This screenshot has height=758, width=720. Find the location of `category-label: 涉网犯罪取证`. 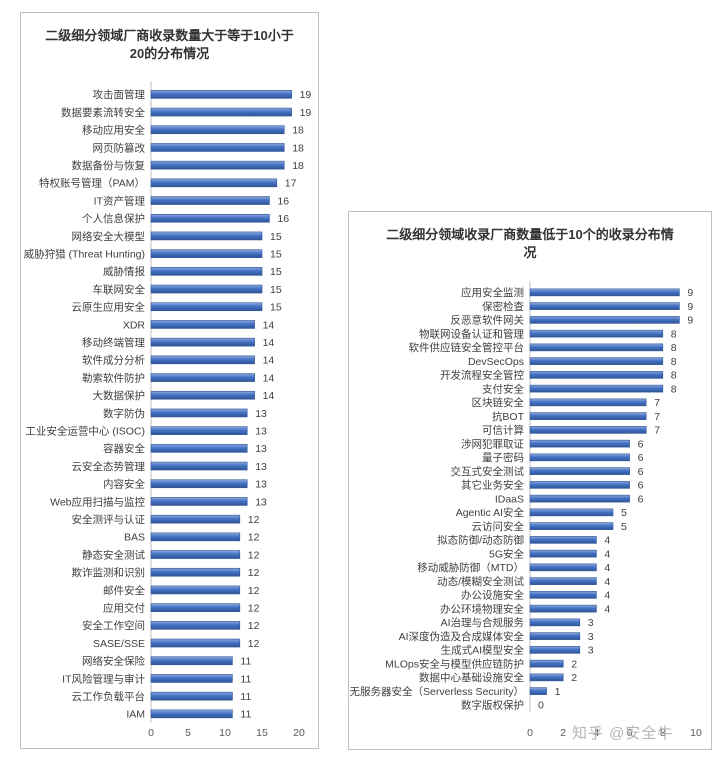

category-label: 涉网犯罪取证 is located at coordinates (492, 443).